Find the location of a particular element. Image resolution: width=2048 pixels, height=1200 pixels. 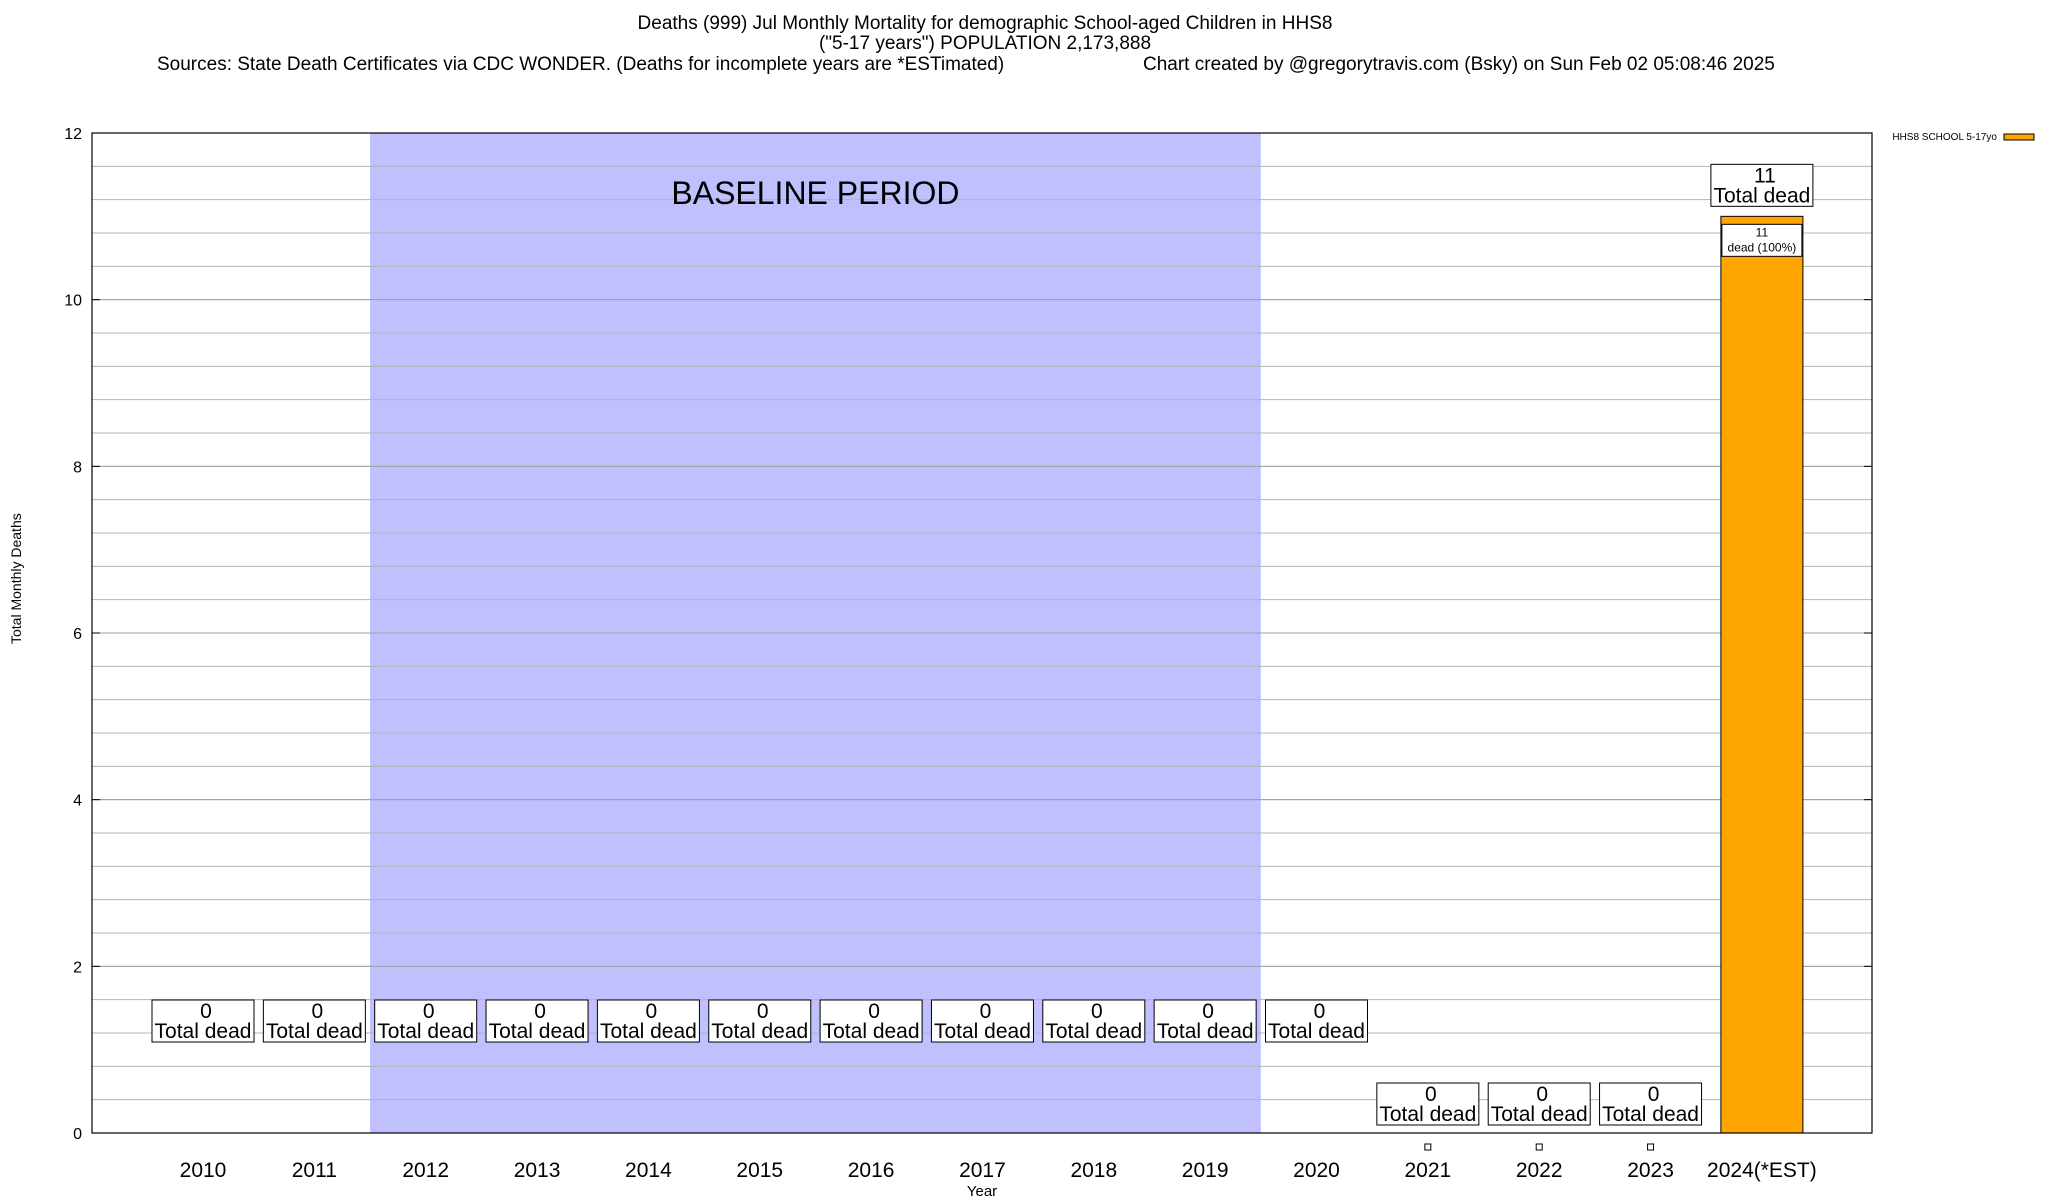

x-tick-label: 2013 is located at coordinates (537, 1170).